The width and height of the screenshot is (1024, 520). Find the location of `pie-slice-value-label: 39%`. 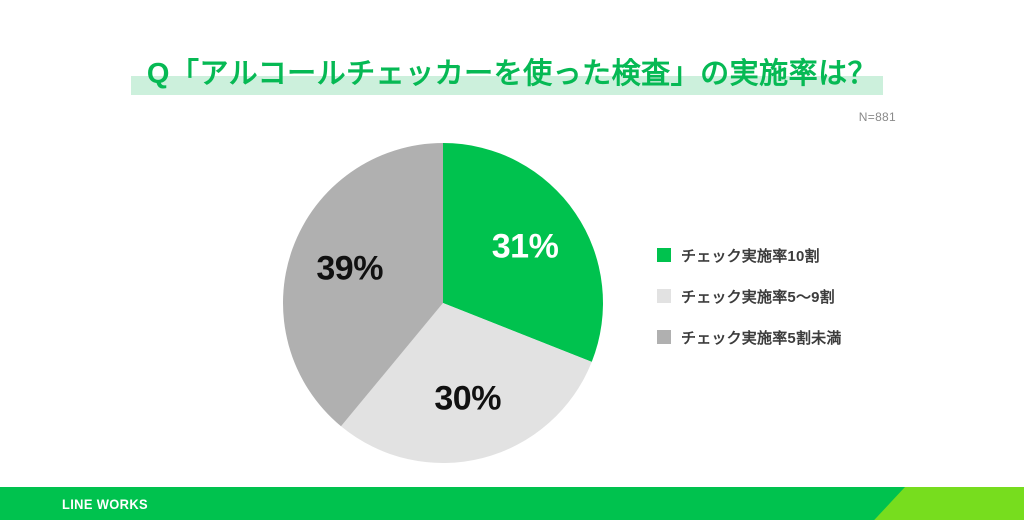

pie-slice-value-label: 39% is located at coordinates (349, 268).